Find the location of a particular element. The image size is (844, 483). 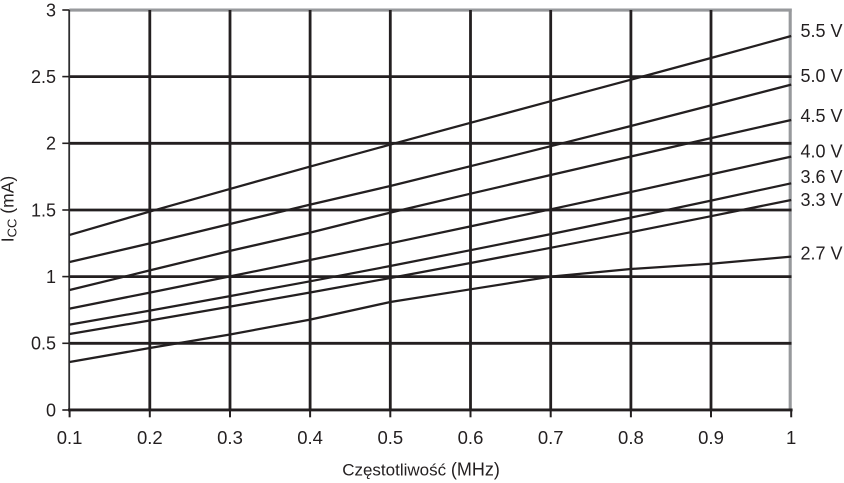

svg-text: 2 is located at coordinates (51, 144).